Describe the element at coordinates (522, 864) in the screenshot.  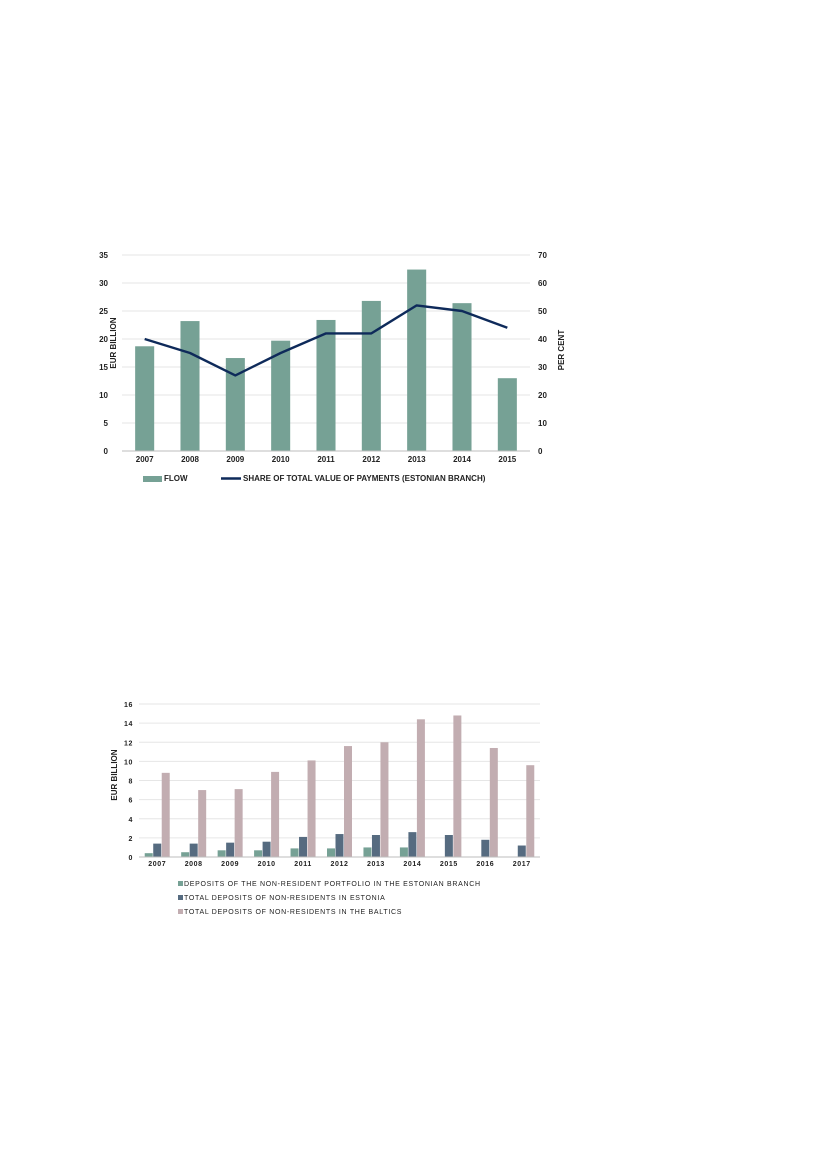
I see `x-tick-label: 2017` at that location.